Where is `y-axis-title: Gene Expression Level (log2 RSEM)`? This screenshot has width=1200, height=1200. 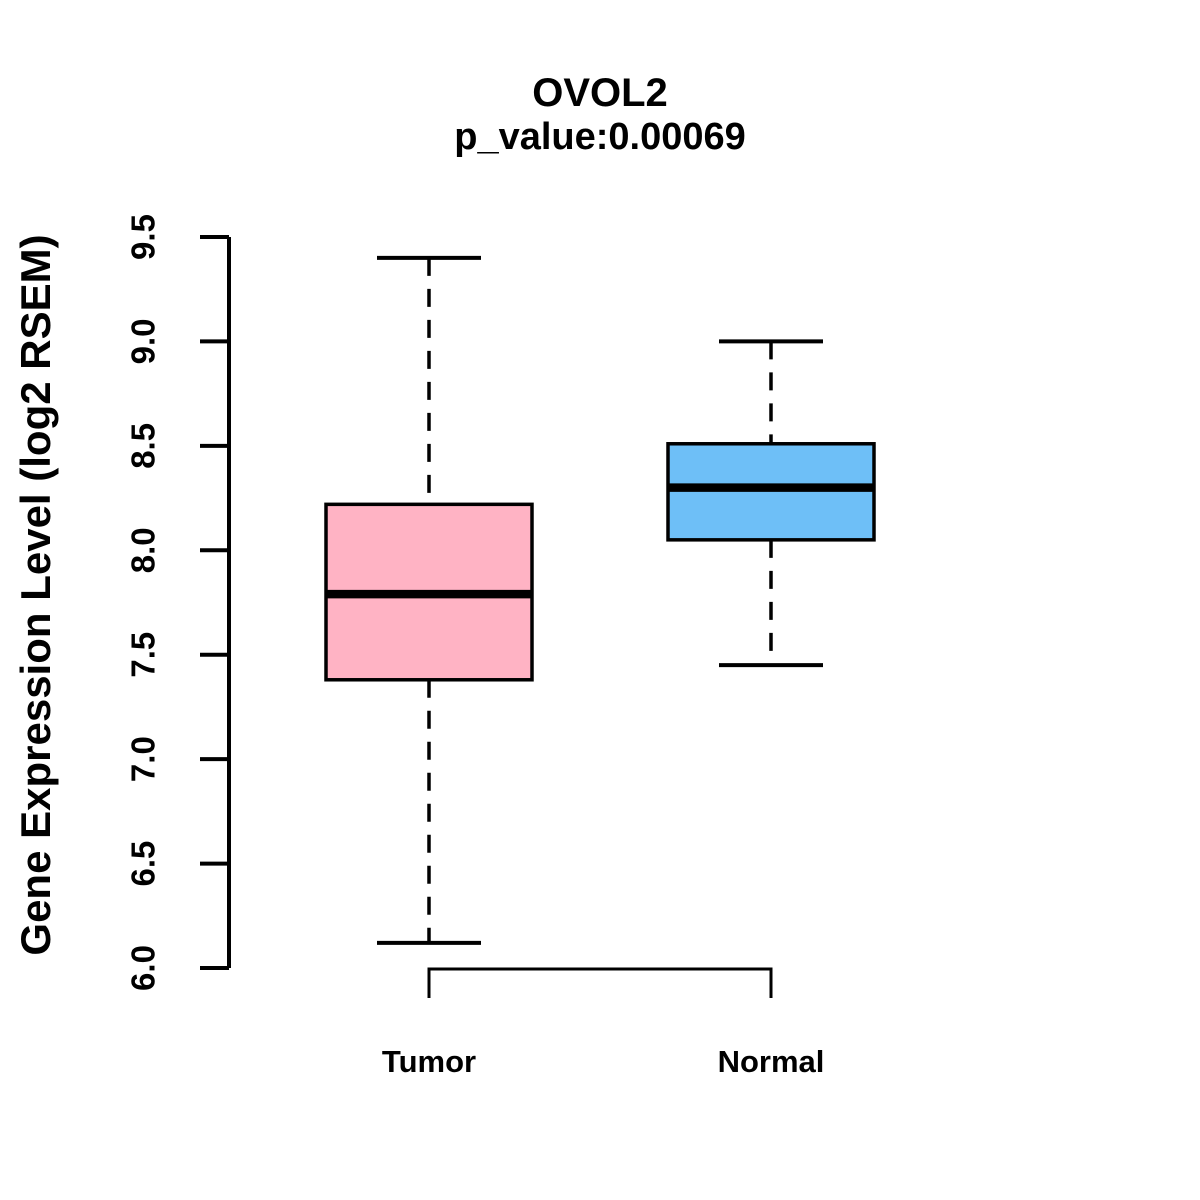
y-axis-title: Gene Expression Level (log2 RSEM) is located at coordinates (35, 595).